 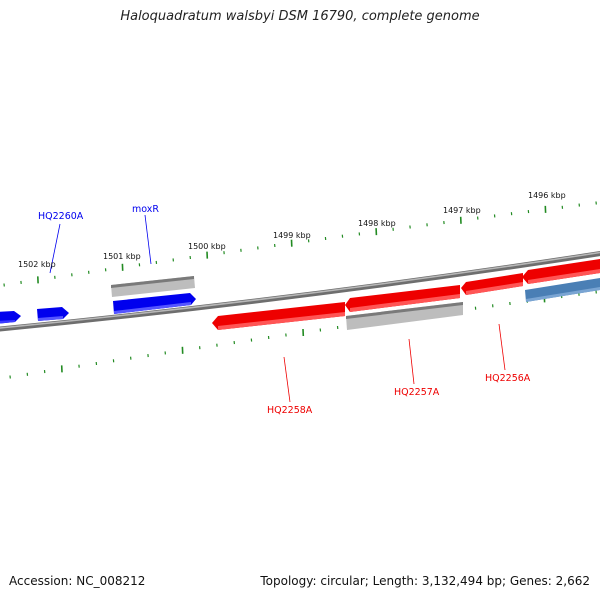 What do you see at coordinates (154, 303) in the screenshot?
I see `gene-forward-moxr` at bounding box center [154, 303].